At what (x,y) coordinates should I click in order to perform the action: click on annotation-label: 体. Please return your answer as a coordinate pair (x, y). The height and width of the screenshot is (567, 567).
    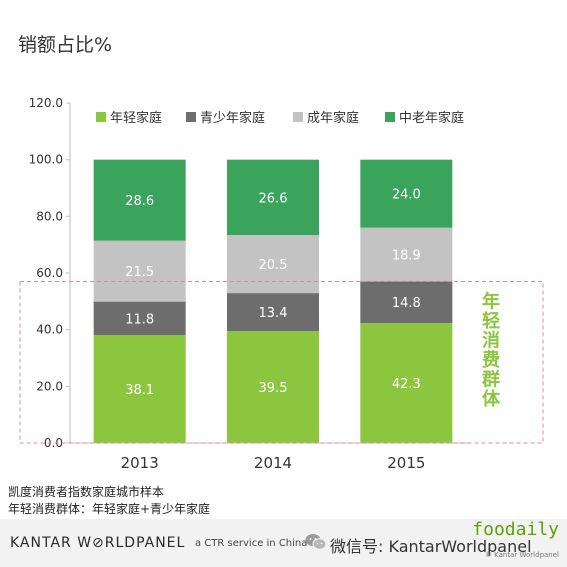
    Looking at the image, I should click on (491, 399).